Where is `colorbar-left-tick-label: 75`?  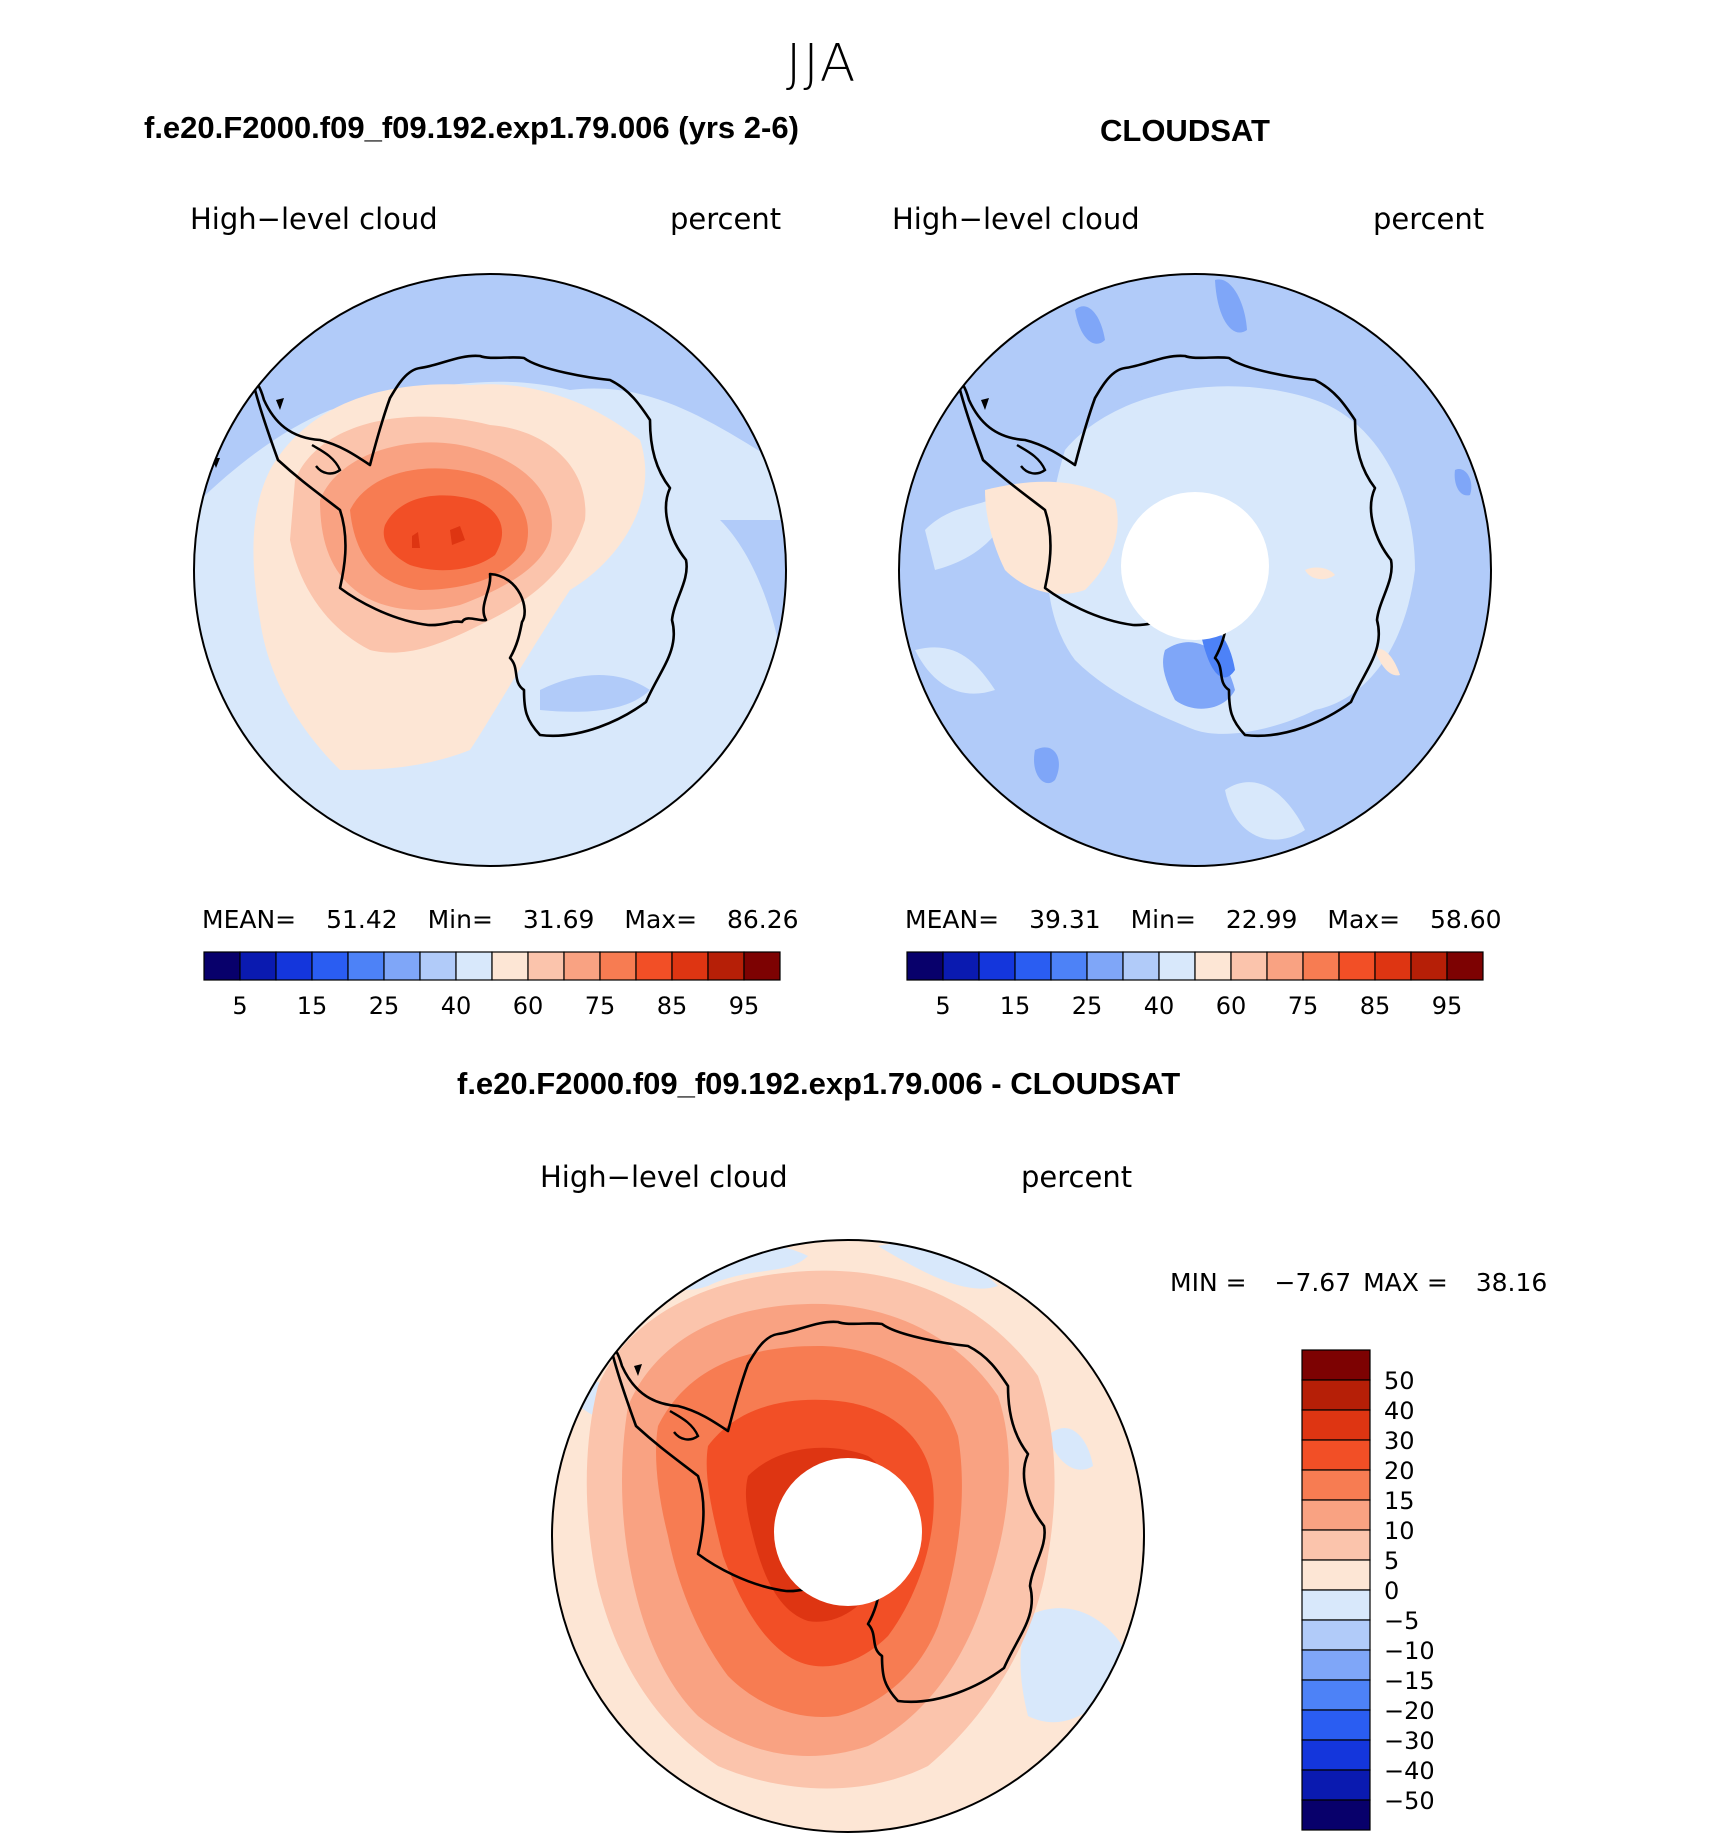
colorbar-left-tick-label: 75 is located at coordinates (600, 1006).